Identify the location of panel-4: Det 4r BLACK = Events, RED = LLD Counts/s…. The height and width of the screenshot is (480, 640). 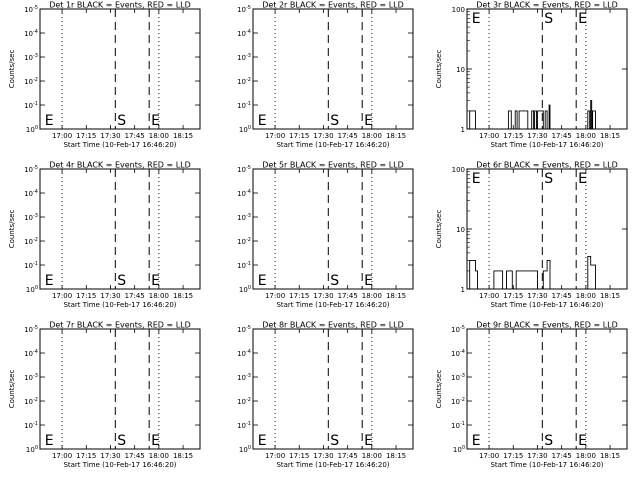
(104, 235).